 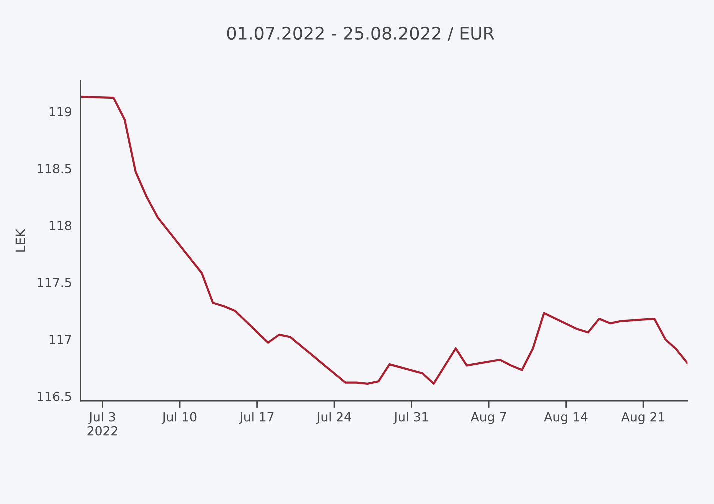 I want to click on y-axis-title: LEK, so click(x=21, y=240).